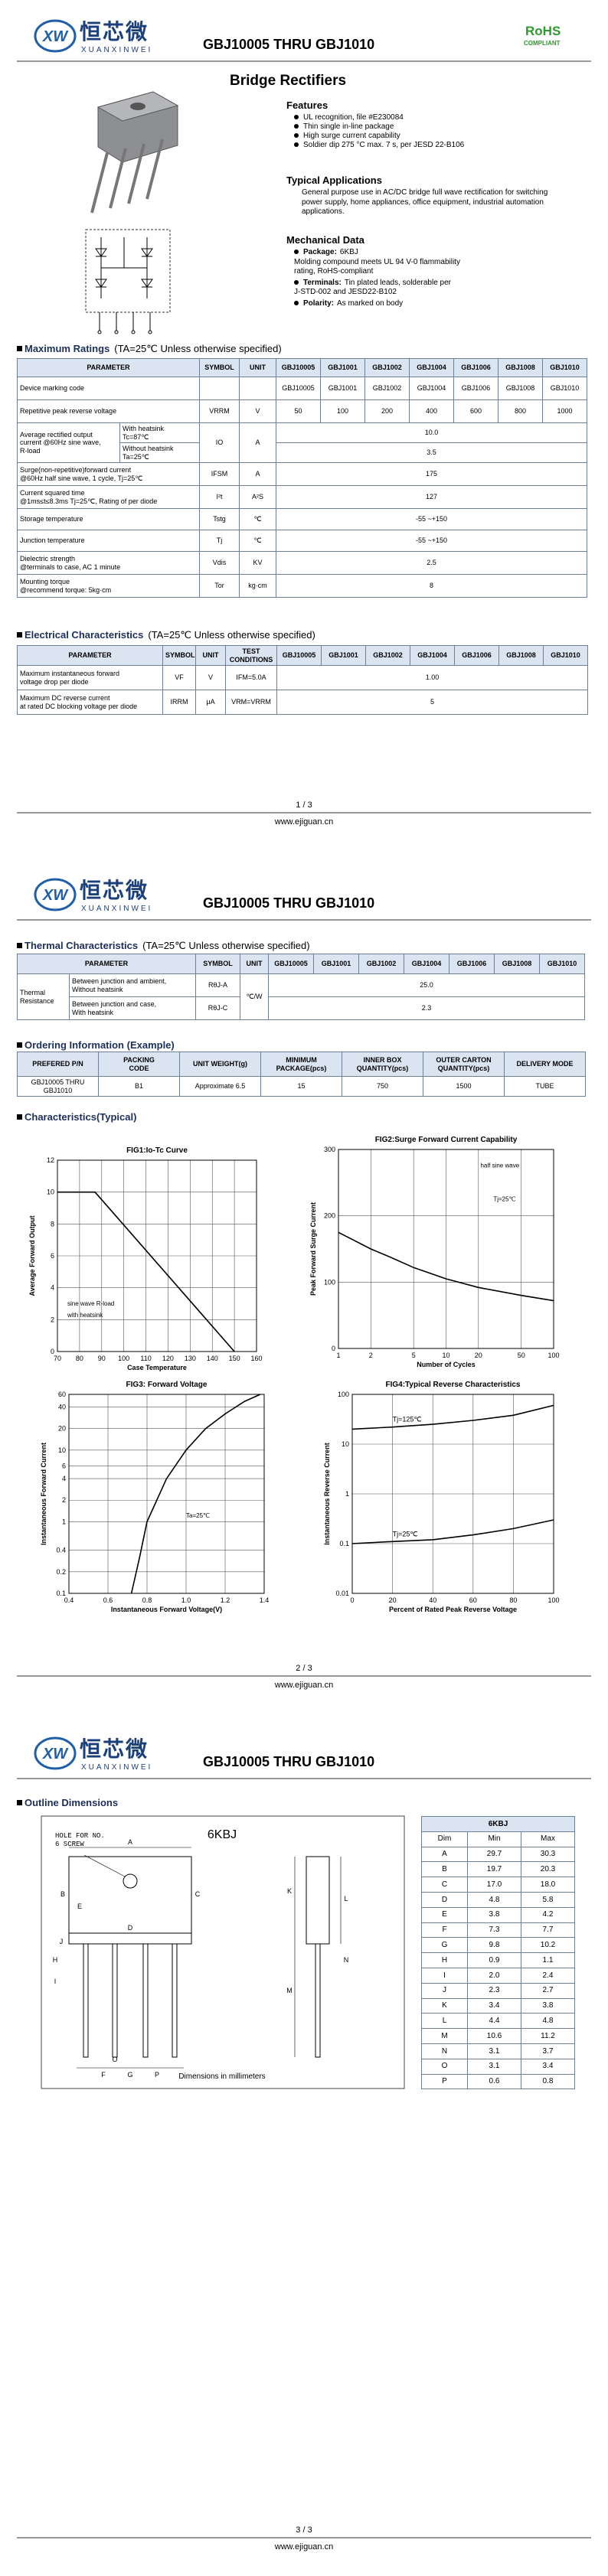 This screenshot has height=2576, width=608. I want to click on table-cell: 4.4, so click(494, 2022).